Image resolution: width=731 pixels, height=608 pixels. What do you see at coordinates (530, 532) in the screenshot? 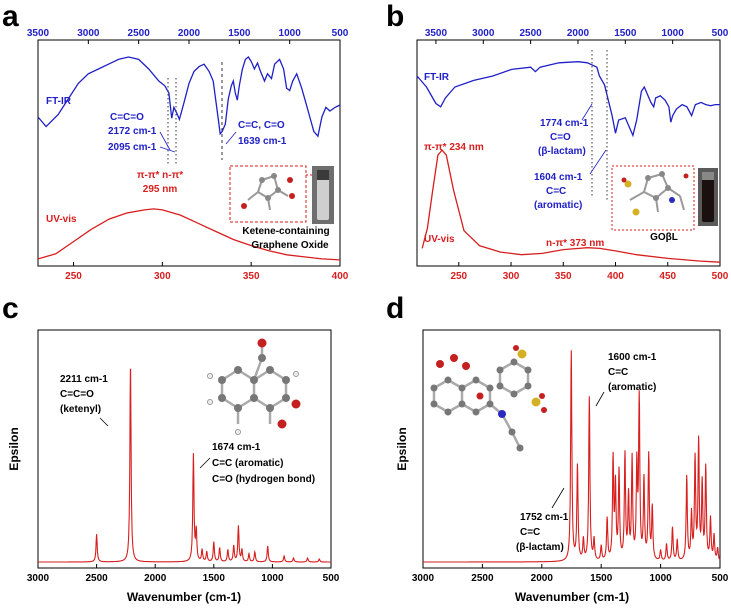
I see `panel-d-lactam-1: C=C` at bounding box center [530, 532].